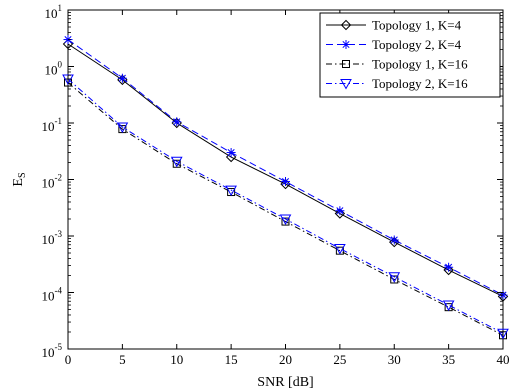 Image resolution: width=521 pixels, height=391 pixels. Describe the element at coordinates (54, 69) in the screenshot. I see `y-tick-label: 10⁰` at that location.